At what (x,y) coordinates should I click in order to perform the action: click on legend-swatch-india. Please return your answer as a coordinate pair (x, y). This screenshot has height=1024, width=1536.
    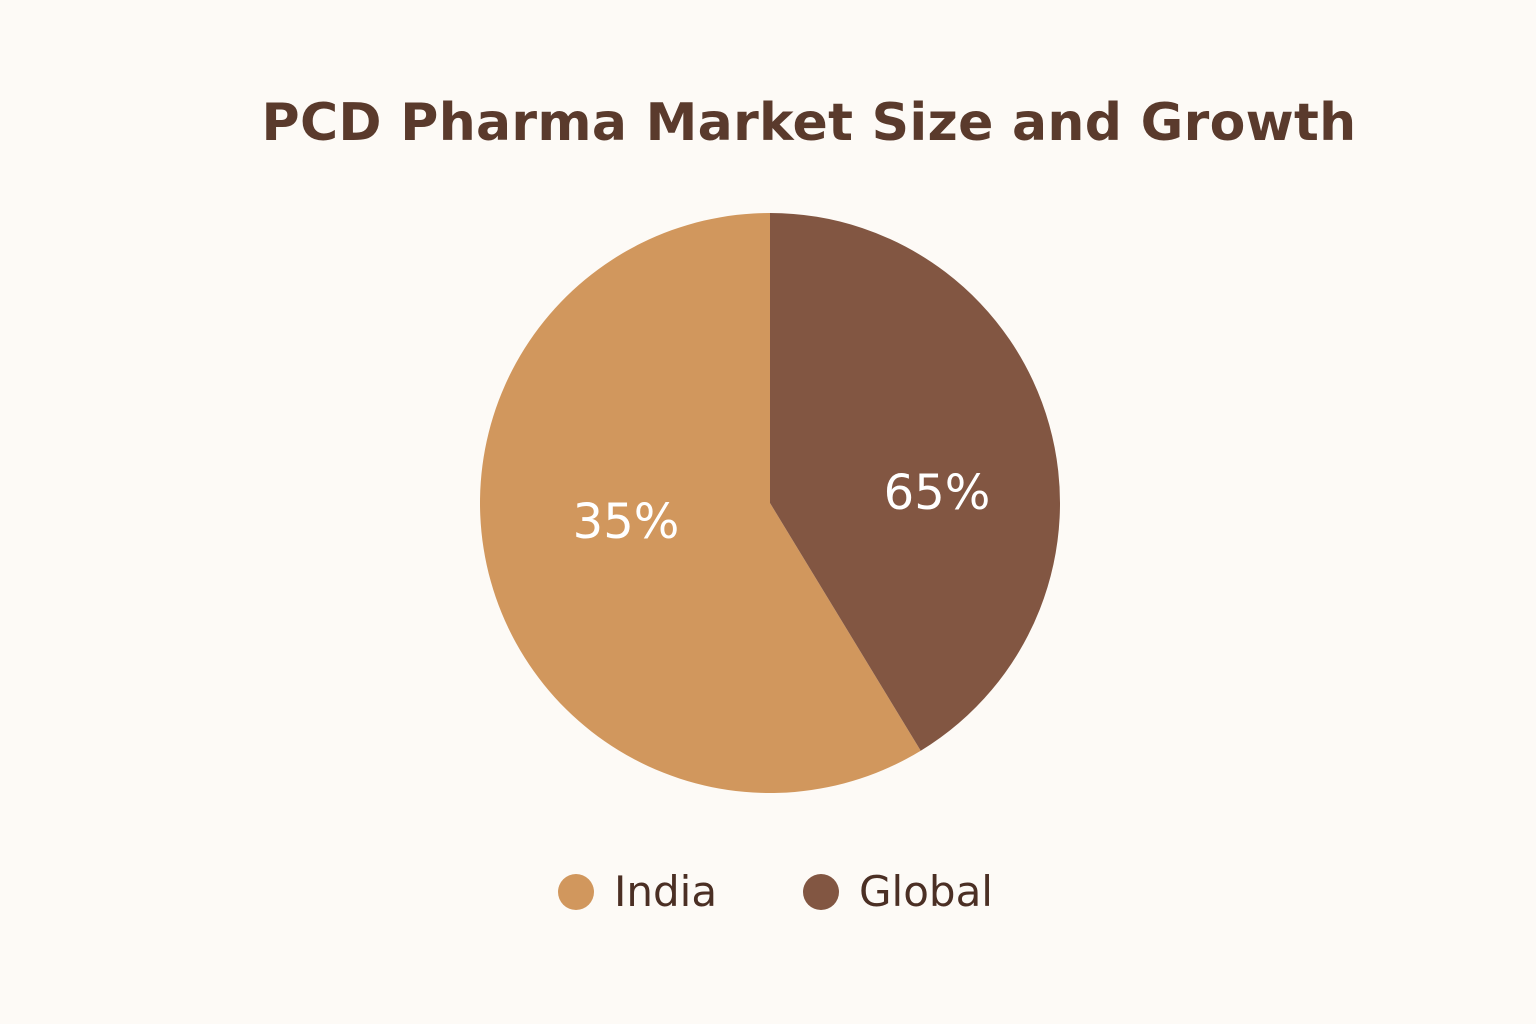
    Looking at the image, I should click on (576, 892).